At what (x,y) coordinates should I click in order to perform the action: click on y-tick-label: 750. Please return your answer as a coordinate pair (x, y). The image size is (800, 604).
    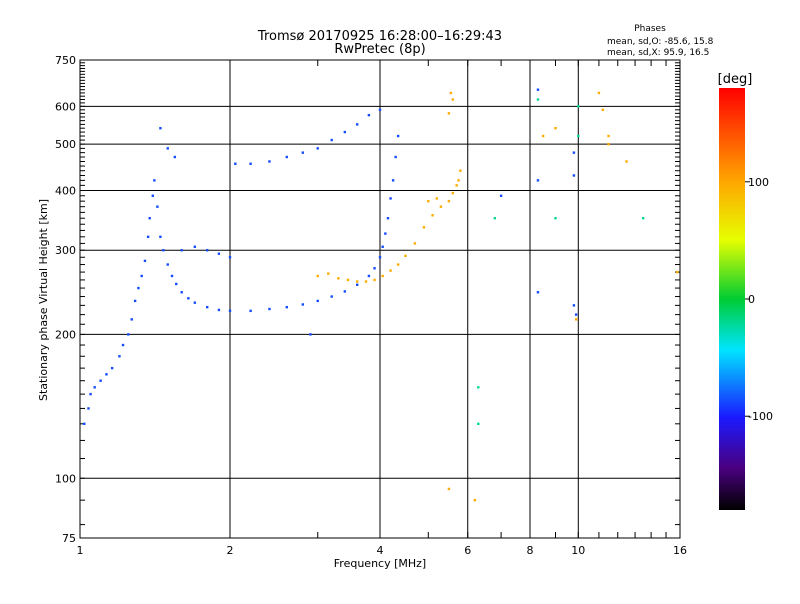
    Looking at the image, I should click on (65, 60).